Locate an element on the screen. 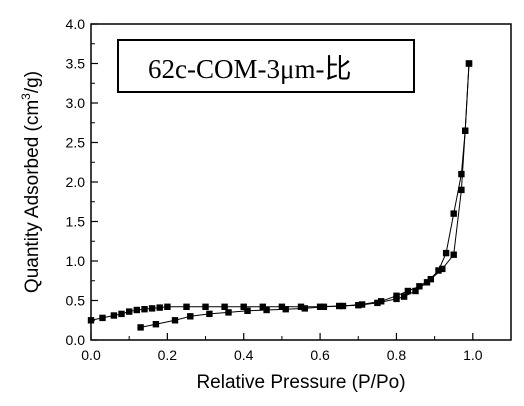 Image resolution: width=524 pixels, height=406 pixels. y-axis-label-sup: 3 is located at coordinates (26, 96).